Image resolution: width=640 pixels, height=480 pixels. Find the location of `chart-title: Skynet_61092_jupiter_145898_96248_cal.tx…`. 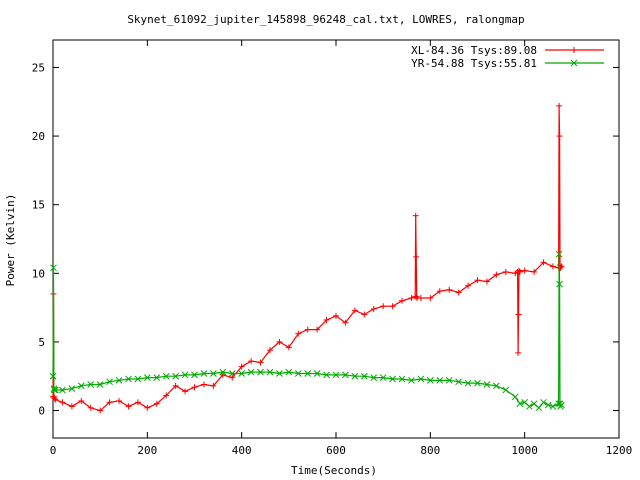

chart-title: Skynet_61092_jupiter_145898_96248_cal.tx… is located at coordinates (325, 19).